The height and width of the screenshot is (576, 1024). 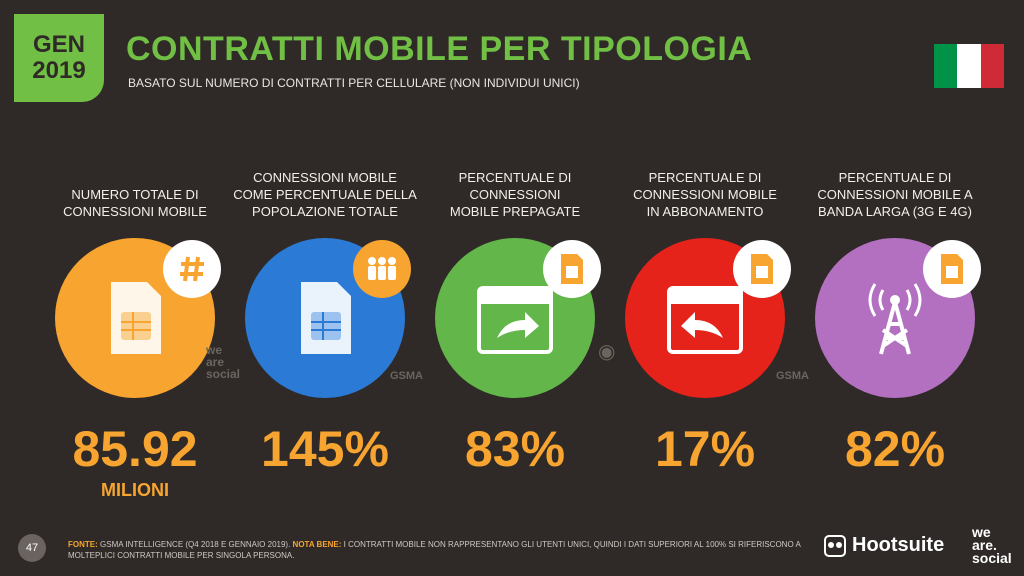 What do you see at coordinates (325, 449) in the screenshot?
I see `stat-value: 145%` at bounding box center [325, 449].